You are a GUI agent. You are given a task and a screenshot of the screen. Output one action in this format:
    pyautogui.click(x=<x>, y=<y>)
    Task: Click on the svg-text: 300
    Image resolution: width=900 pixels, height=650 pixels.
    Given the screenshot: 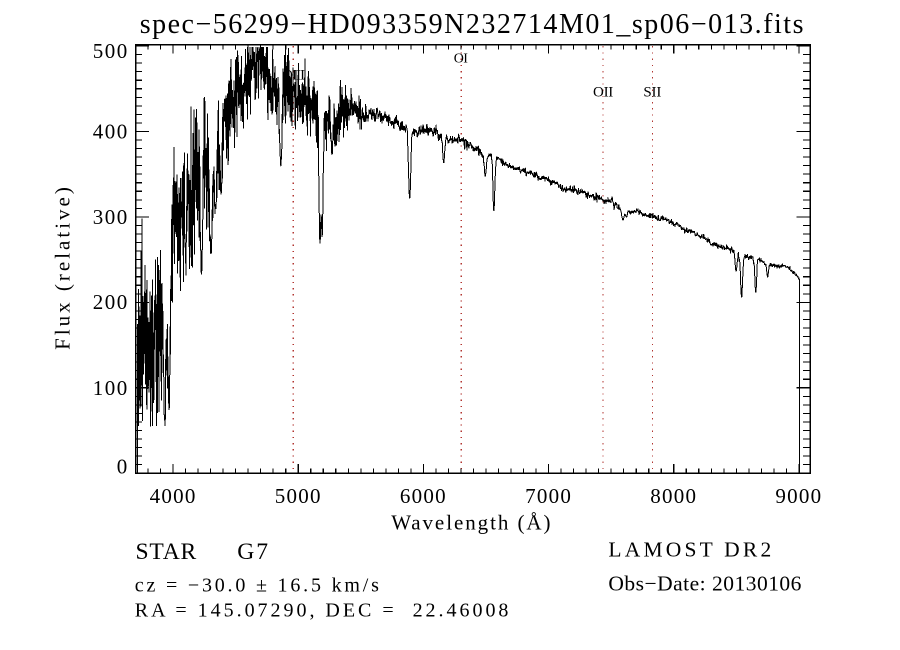 What is the action you would take?
    pyautogui.click(x=111, y=217)
    